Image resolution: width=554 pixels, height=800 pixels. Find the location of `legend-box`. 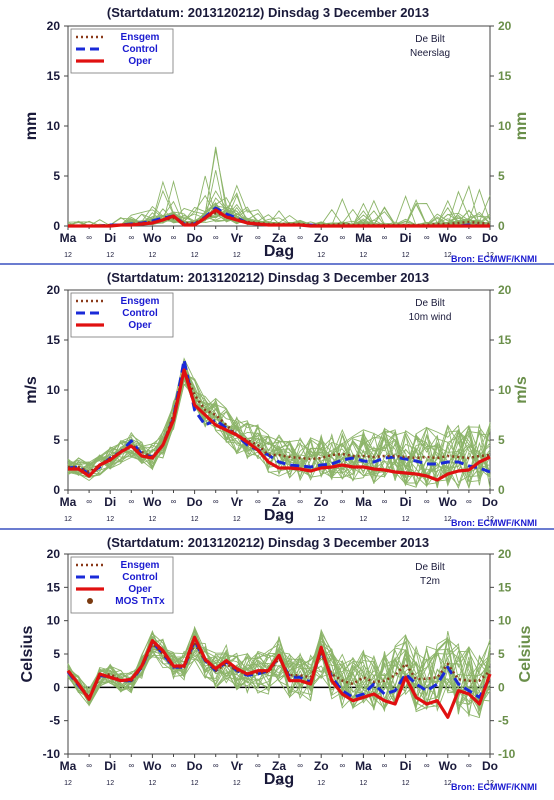

legend-box is located at coordinates (122, 585).